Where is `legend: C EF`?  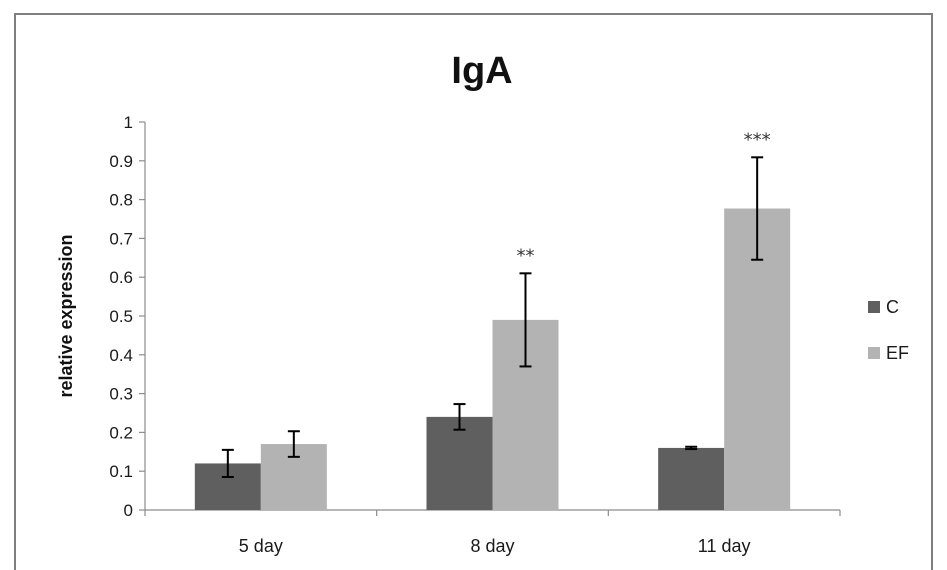 legend: C EF is located at coordinates (888, 330).